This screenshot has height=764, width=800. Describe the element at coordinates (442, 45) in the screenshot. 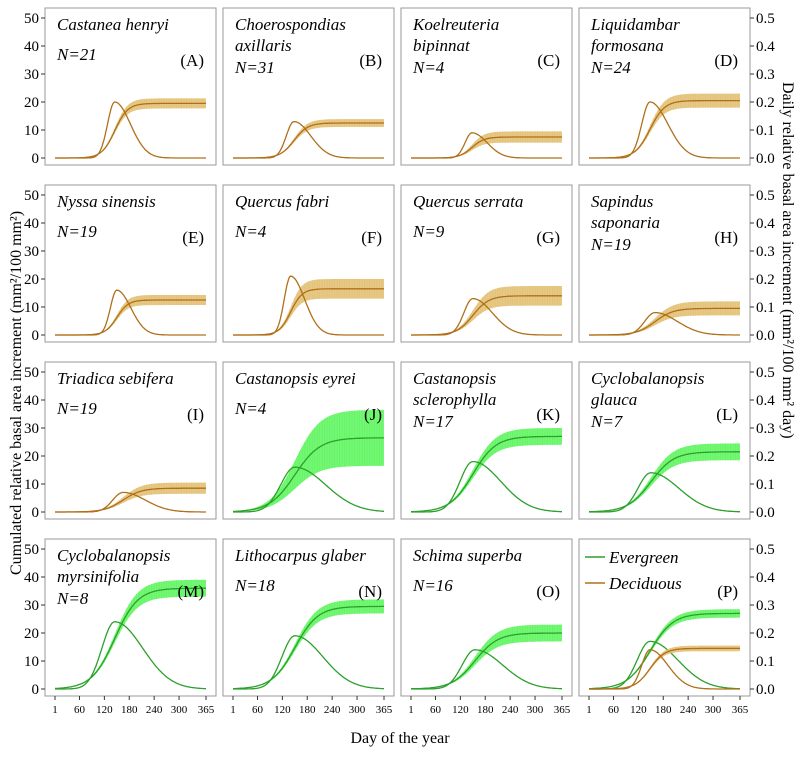

I see `species-name: bipinnat` at that location.